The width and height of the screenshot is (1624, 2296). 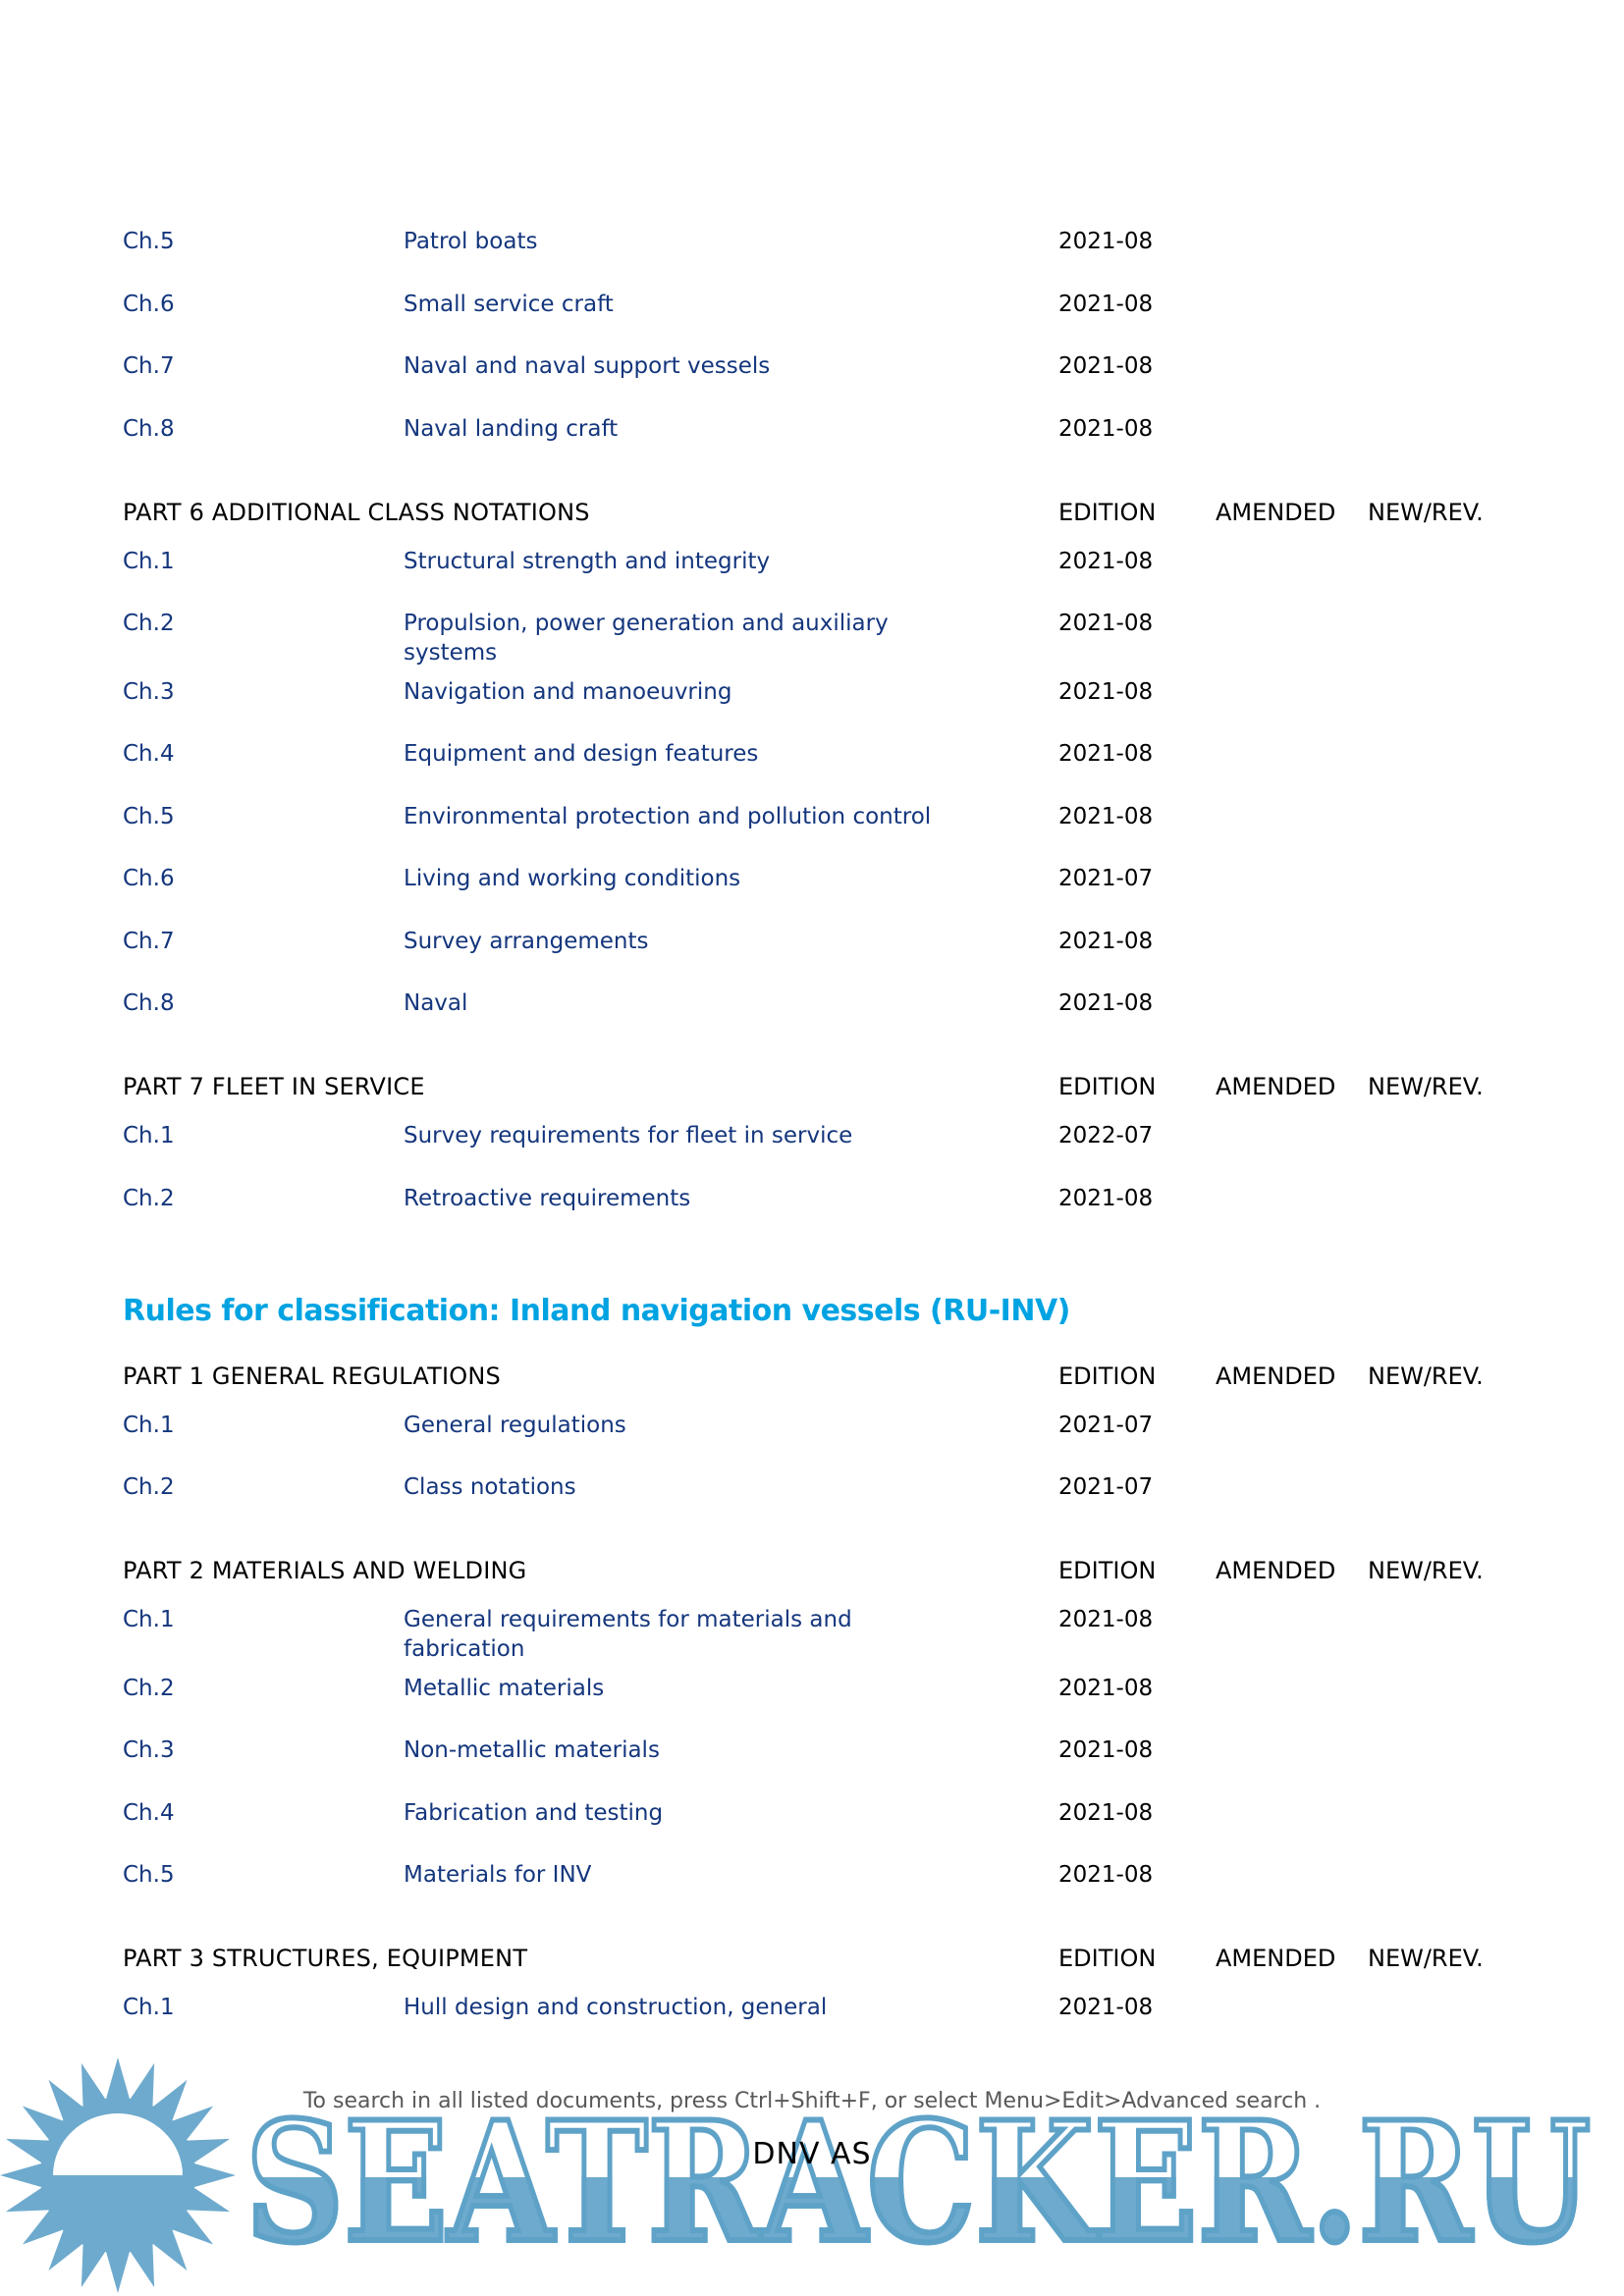 What do you see at coordinates (312, 1376) in the screenshot?
I see `part-title: PART 1 GENERAL REGULATIONS` at bounding box center [312, 1376].